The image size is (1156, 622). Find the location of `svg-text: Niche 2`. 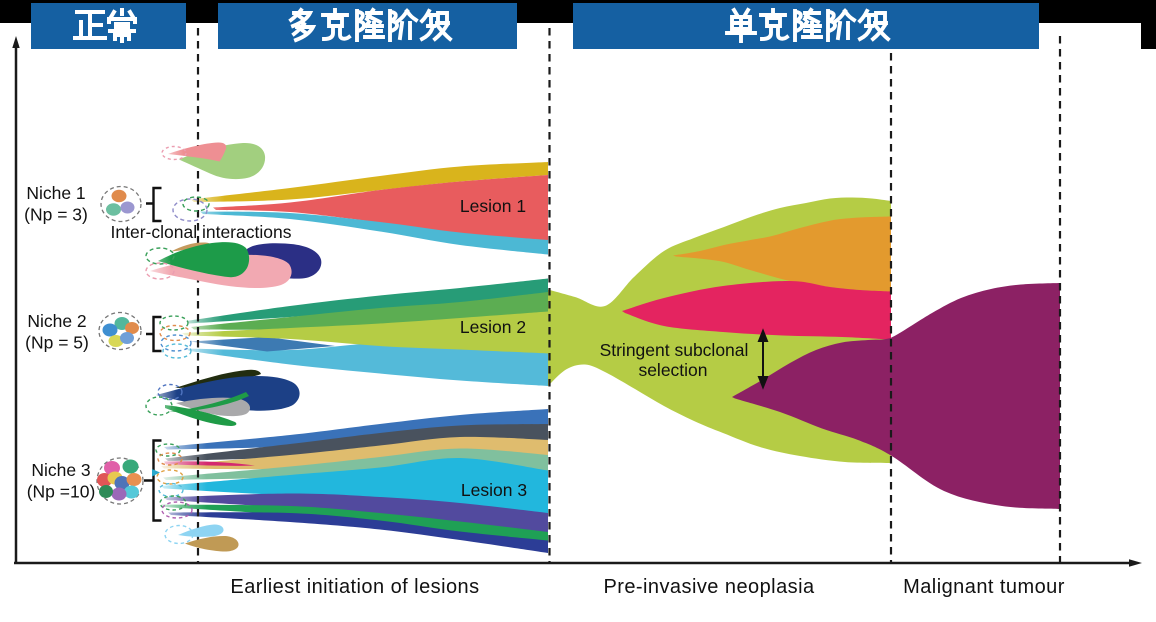

svg-text: Niche 2 is located at coordinates (56, 321).